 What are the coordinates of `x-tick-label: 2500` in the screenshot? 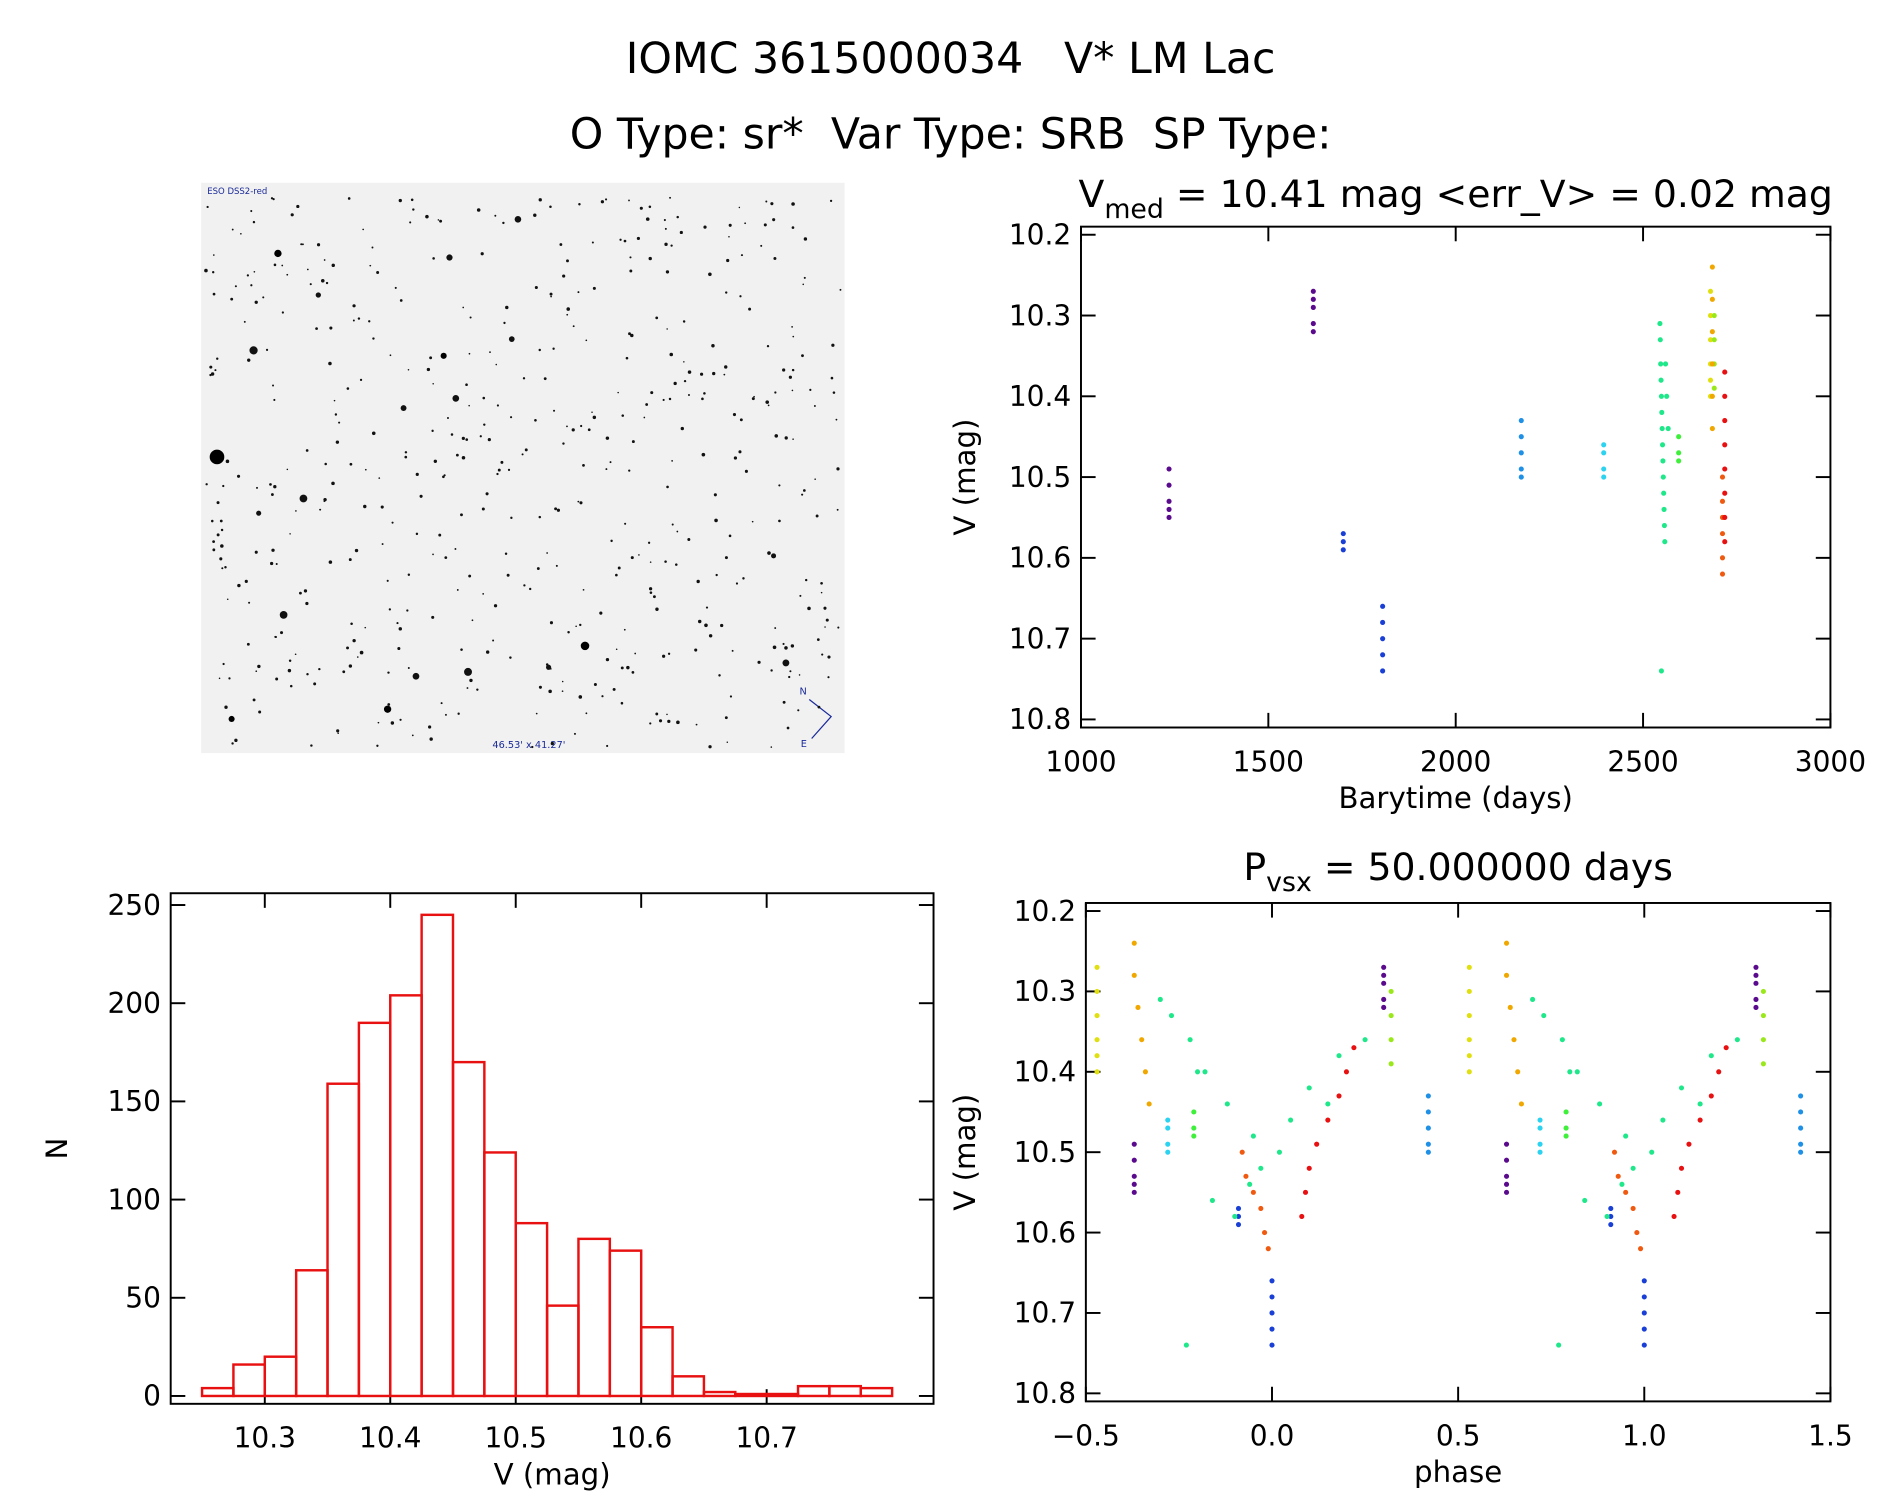 It's located at (1642, 761).